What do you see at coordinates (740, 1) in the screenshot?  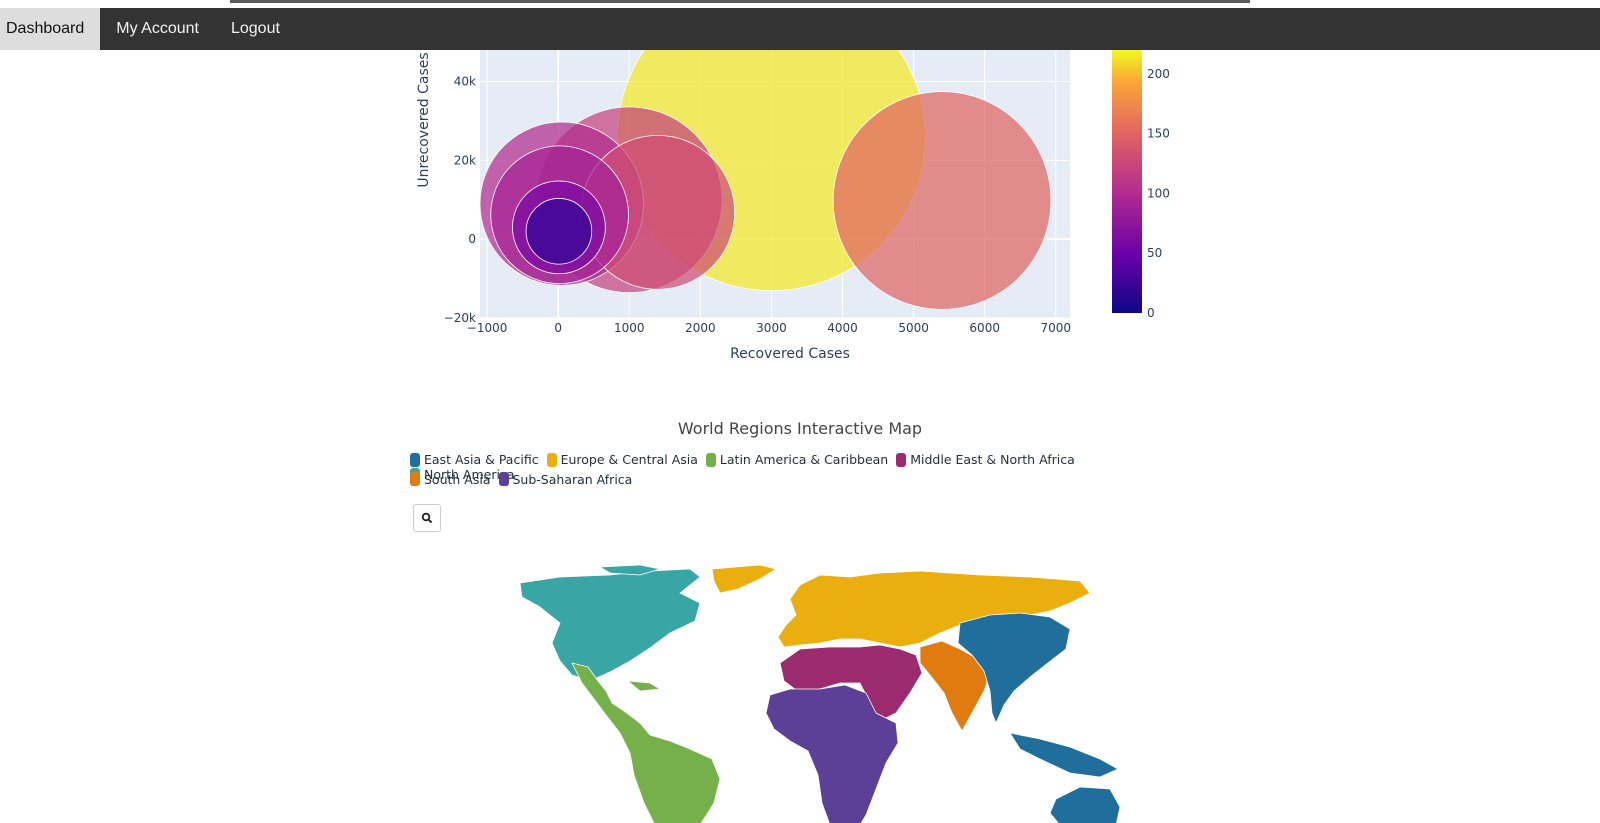 I see `window-top-edge` at bounding box center [740, 1].